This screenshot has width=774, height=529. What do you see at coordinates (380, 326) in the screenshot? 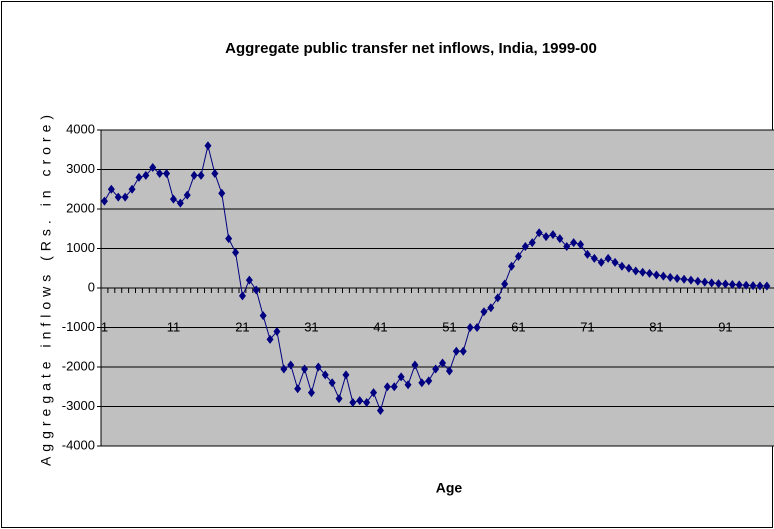
I see `x-tick-label: 41` at bounding box center [380, 326].